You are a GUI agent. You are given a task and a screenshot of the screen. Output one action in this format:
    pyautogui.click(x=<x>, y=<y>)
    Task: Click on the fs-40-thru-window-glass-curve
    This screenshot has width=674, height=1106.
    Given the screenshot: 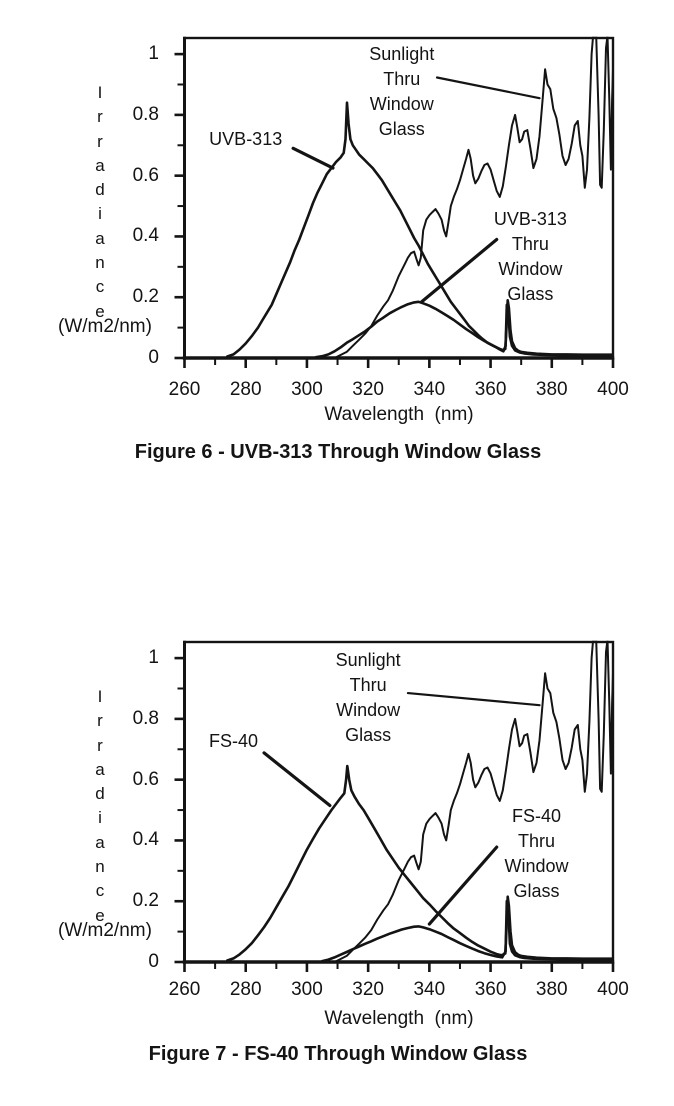 What is the action you would take?
    pyautogui.click(x=466, y=931)
    